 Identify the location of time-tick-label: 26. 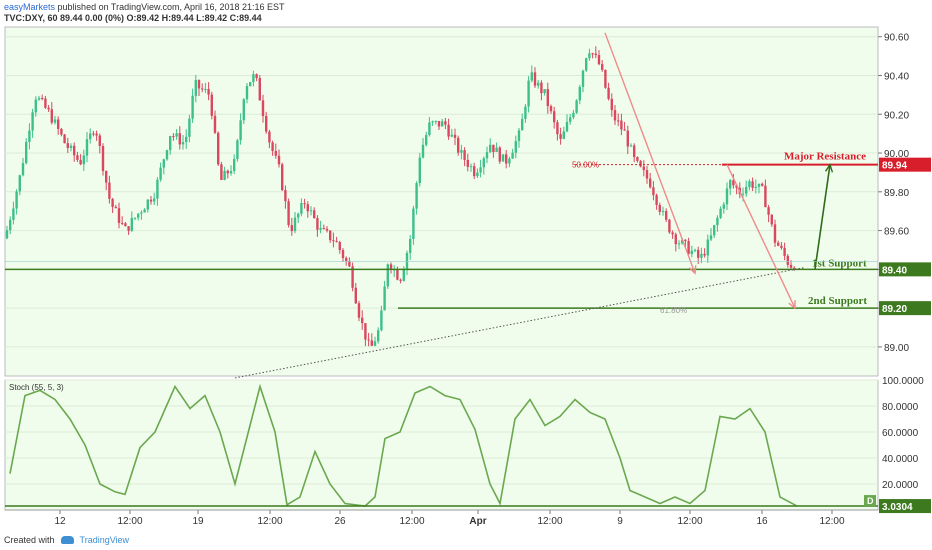
(340, 521).